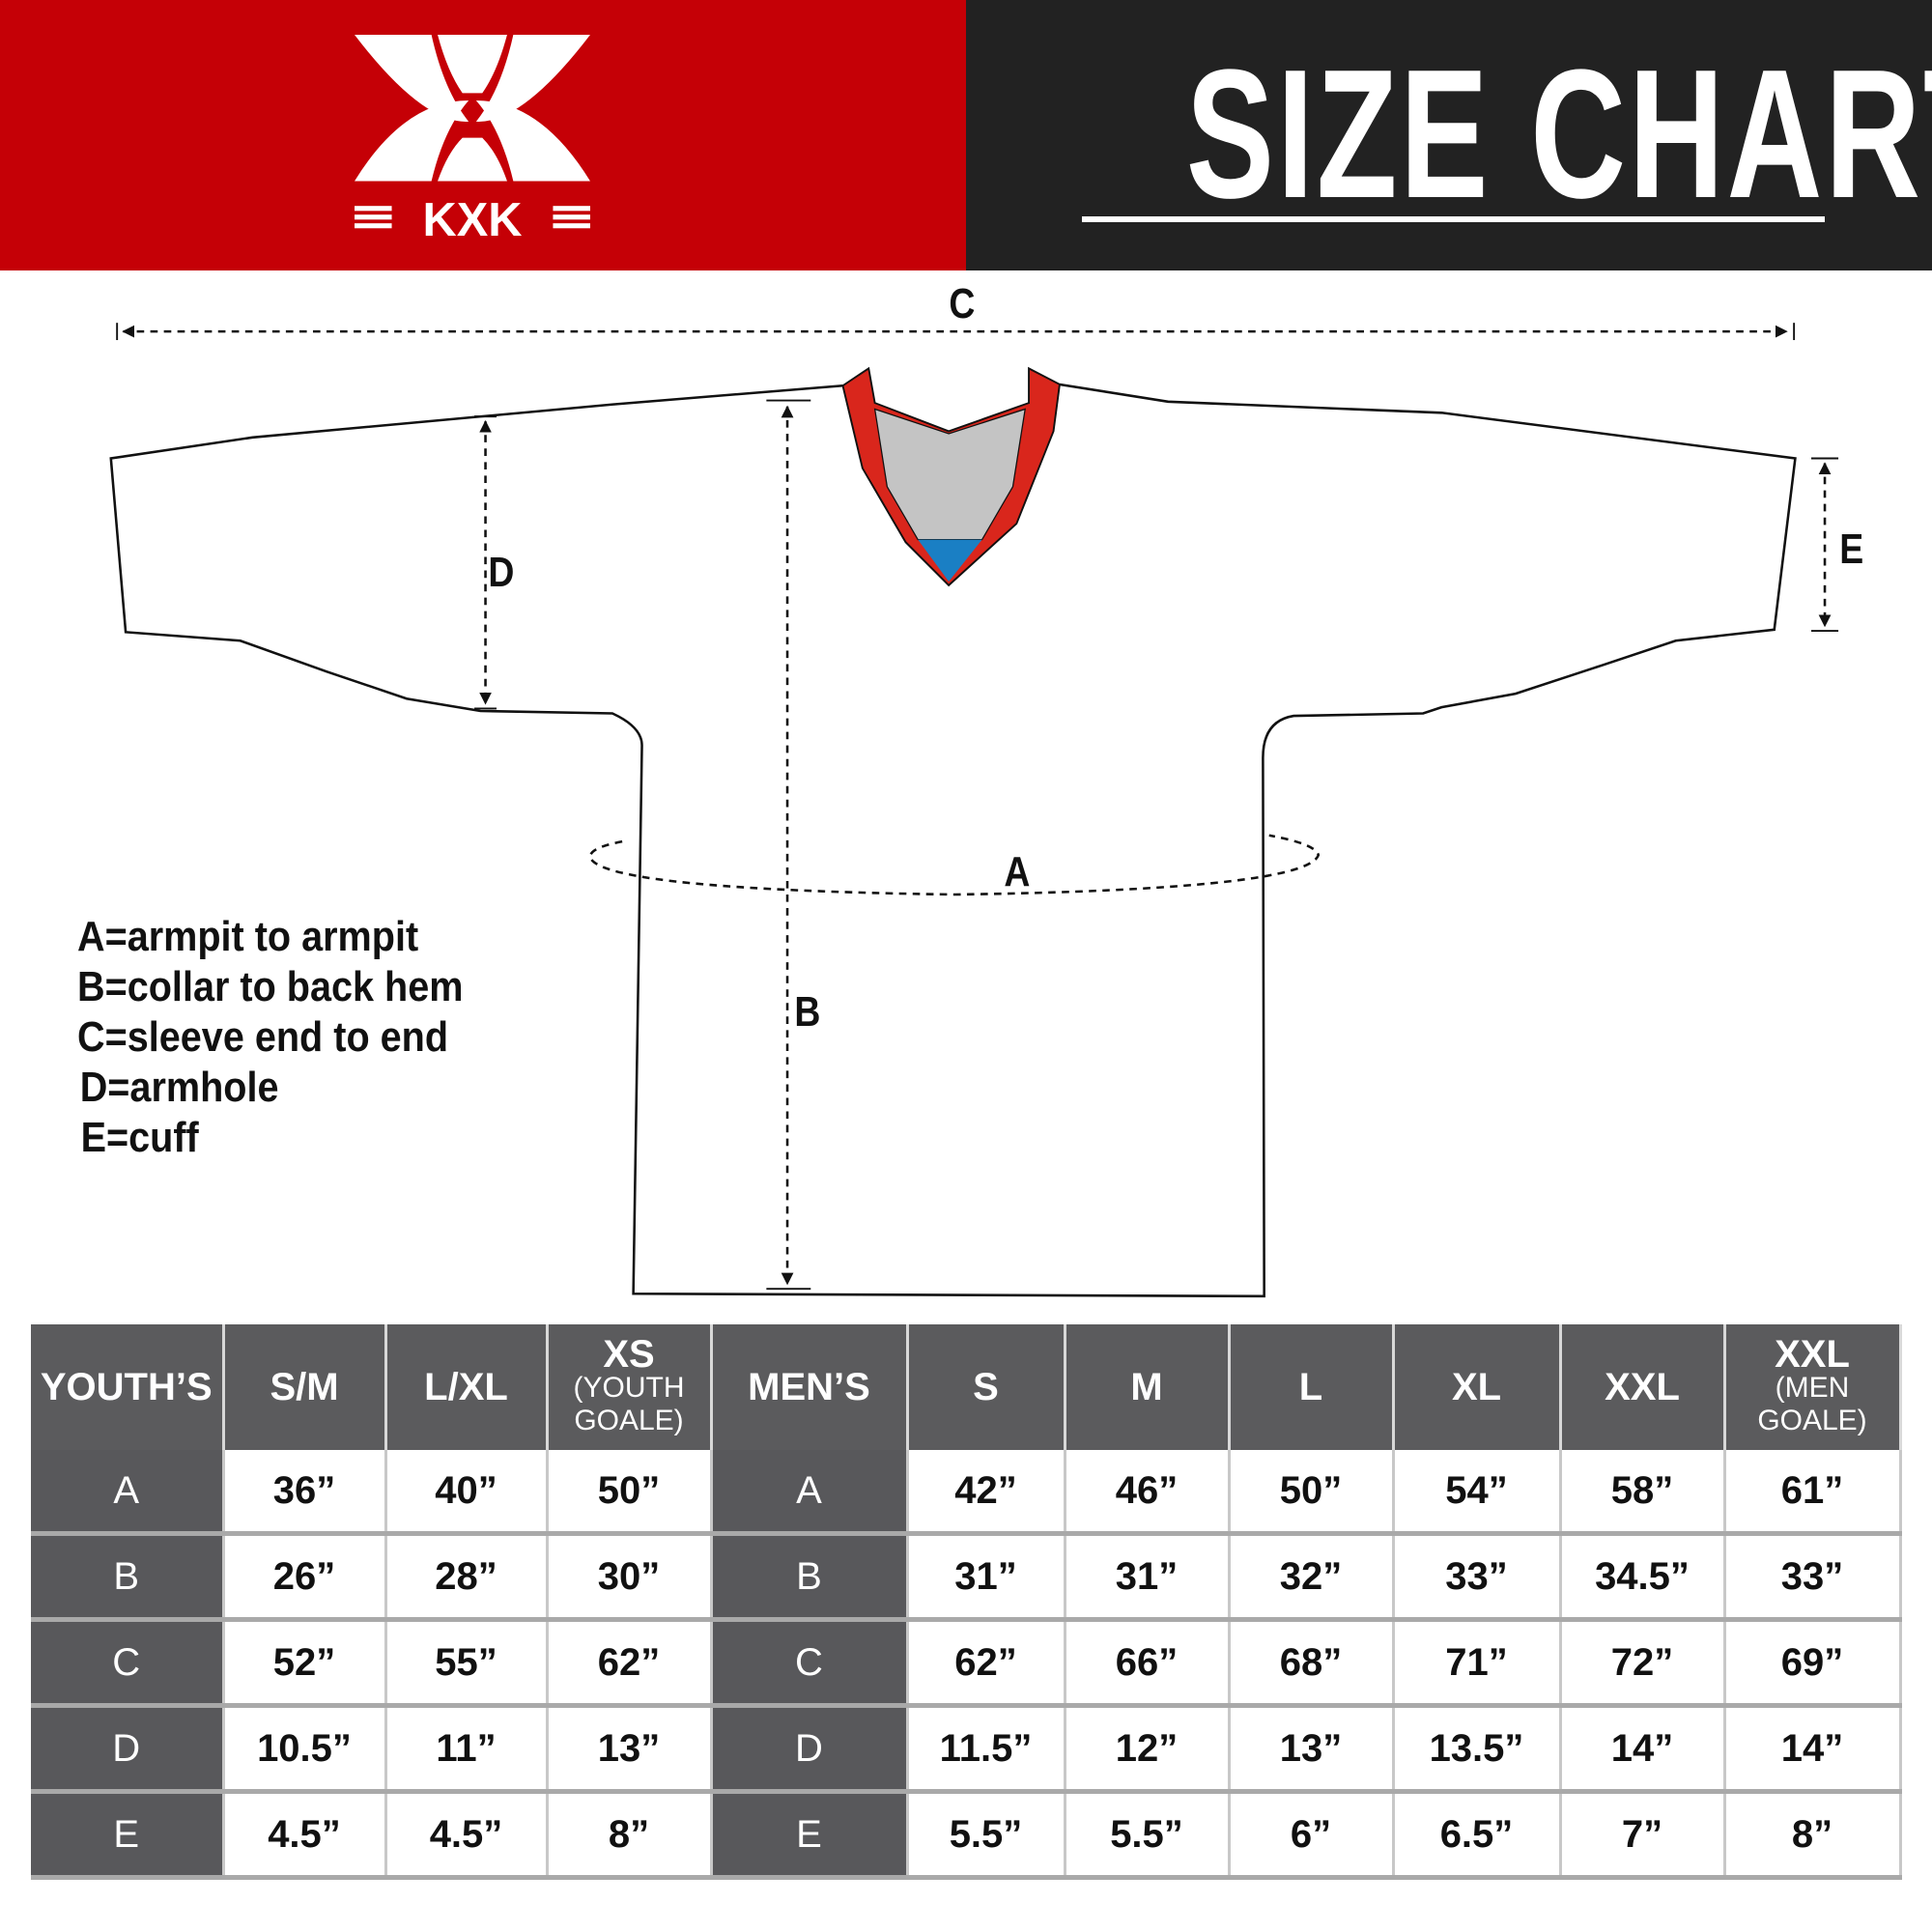  I want to click on column-header-label: S/M, so click(304, 1387).